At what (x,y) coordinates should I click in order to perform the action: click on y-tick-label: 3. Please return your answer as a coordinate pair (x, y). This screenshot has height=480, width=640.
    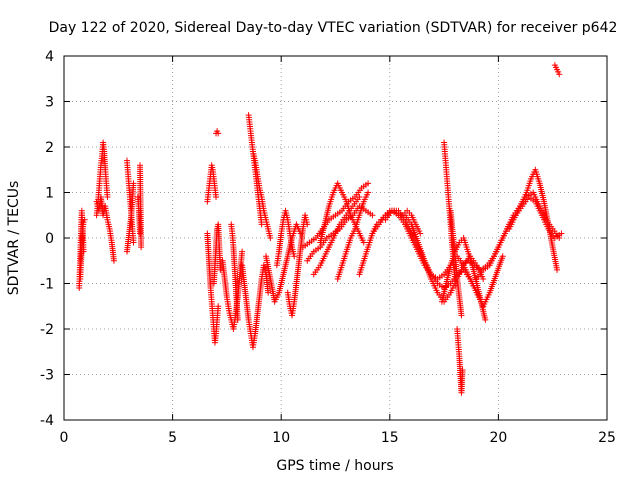
    Looking at the image, I should click on (49, 103).